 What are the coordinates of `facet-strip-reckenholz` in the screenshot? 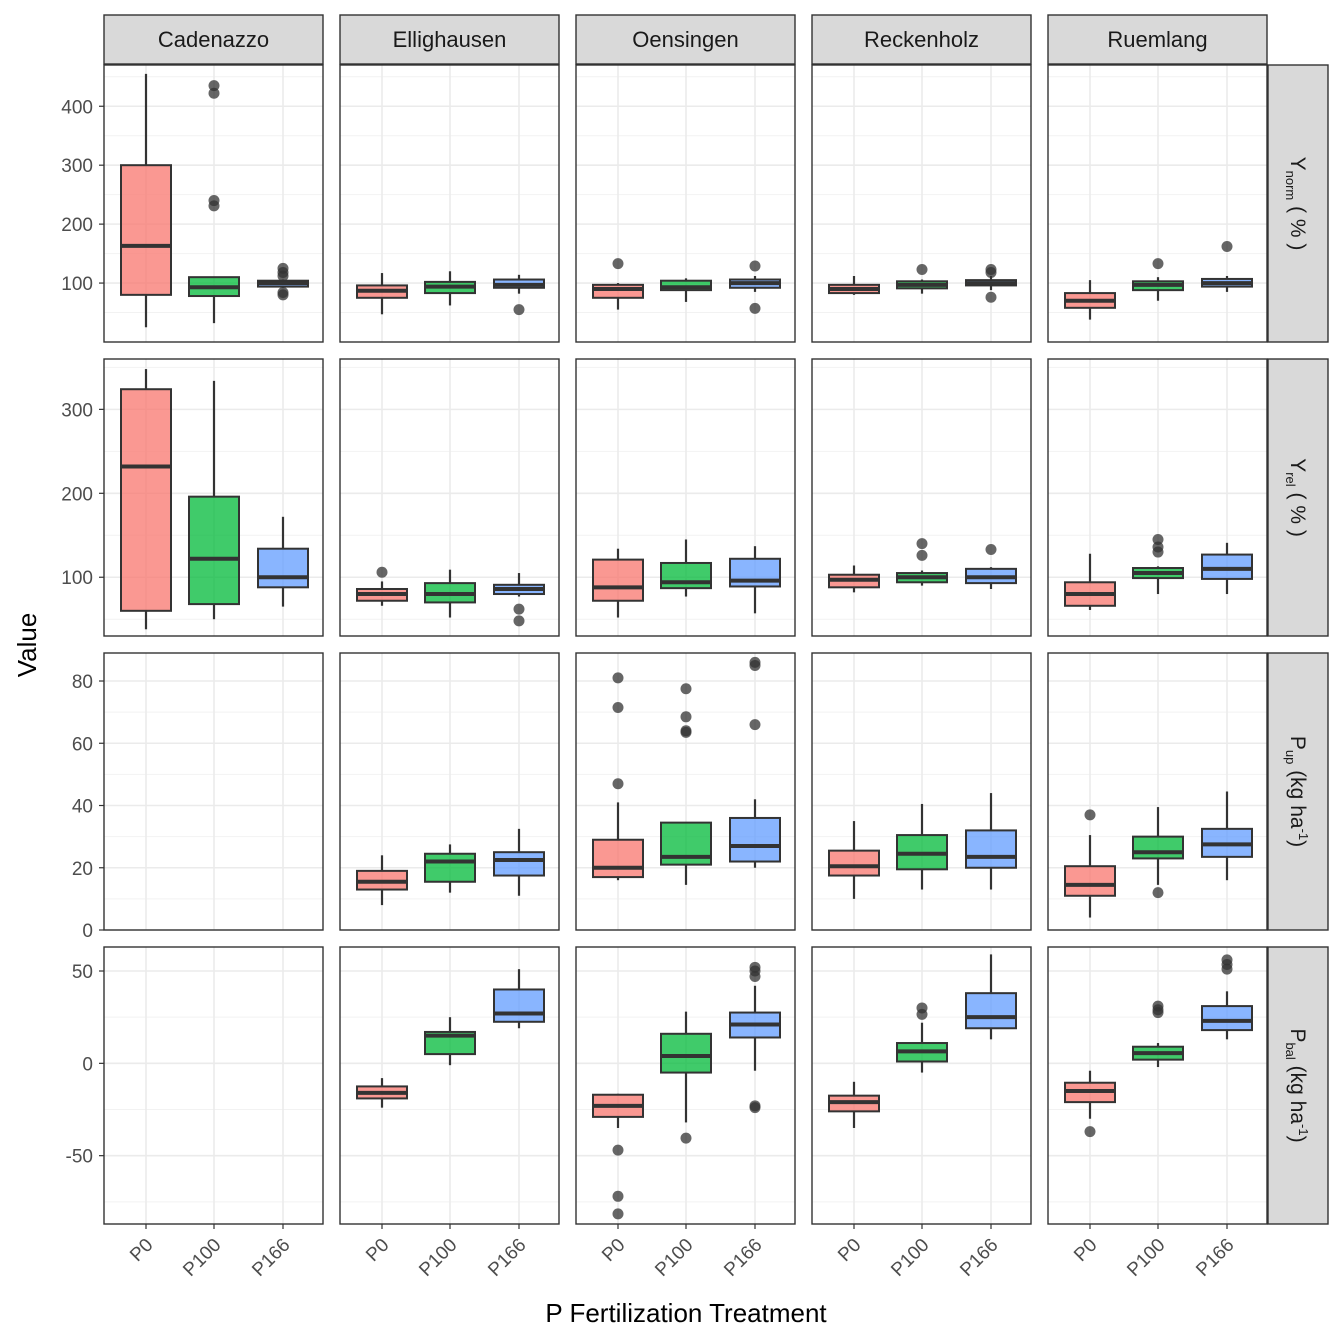 It's located at (921, 39).